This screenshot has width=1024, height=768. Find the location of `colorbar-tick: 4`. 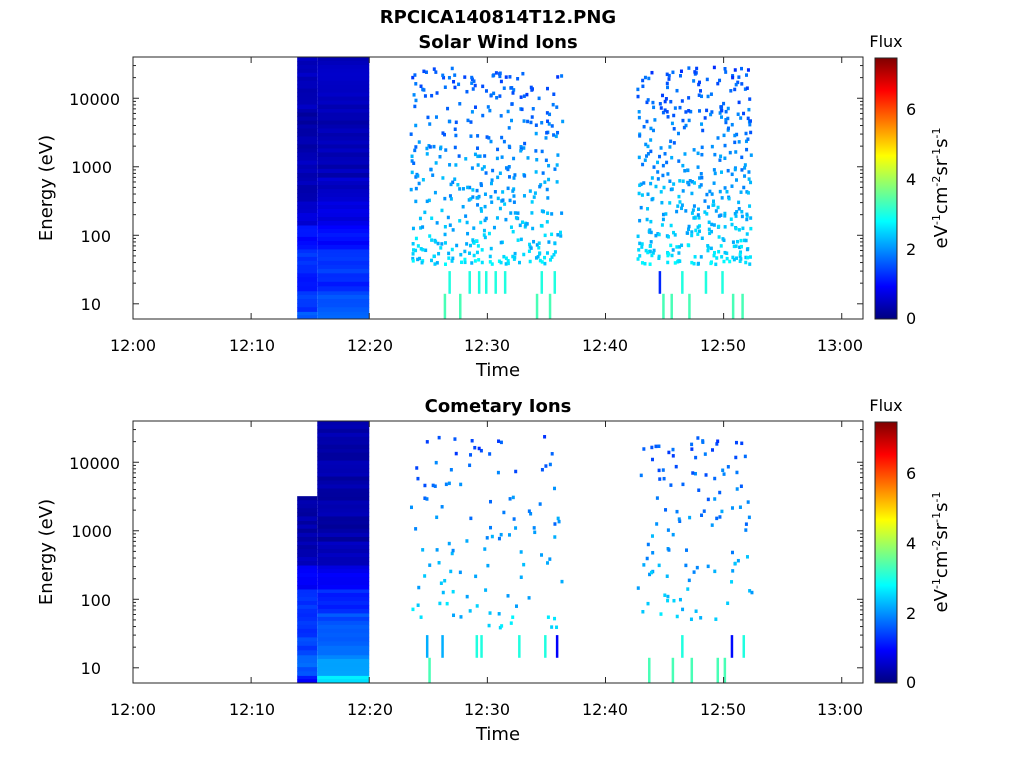

colorbar-tick: 4 is located at coordinates (911, 179).